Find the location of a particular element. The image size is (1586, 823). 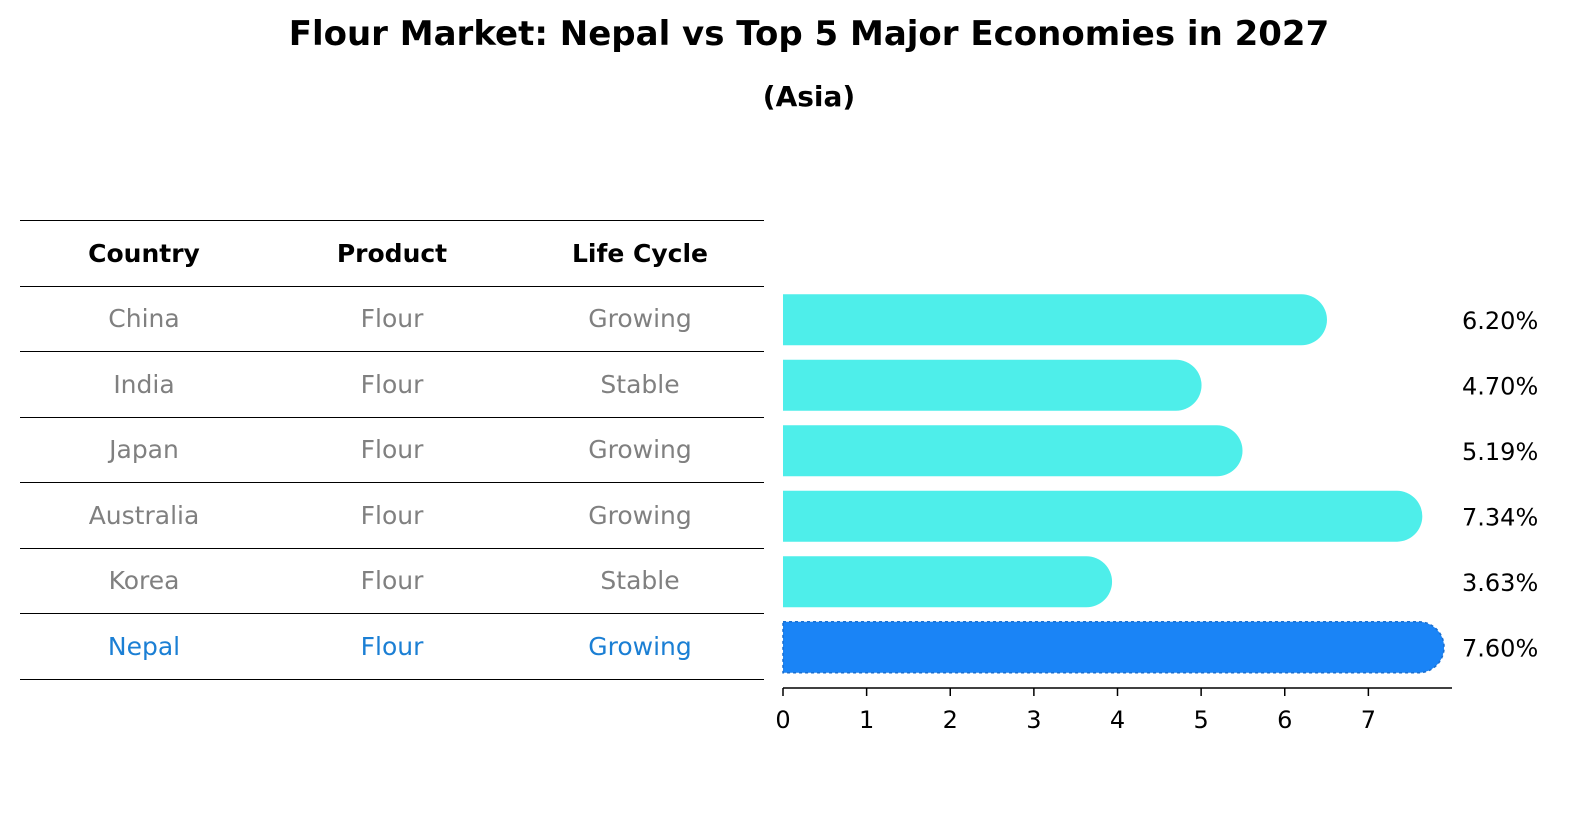

x-tick-label: 7 is located at coordinates (1368, 720).